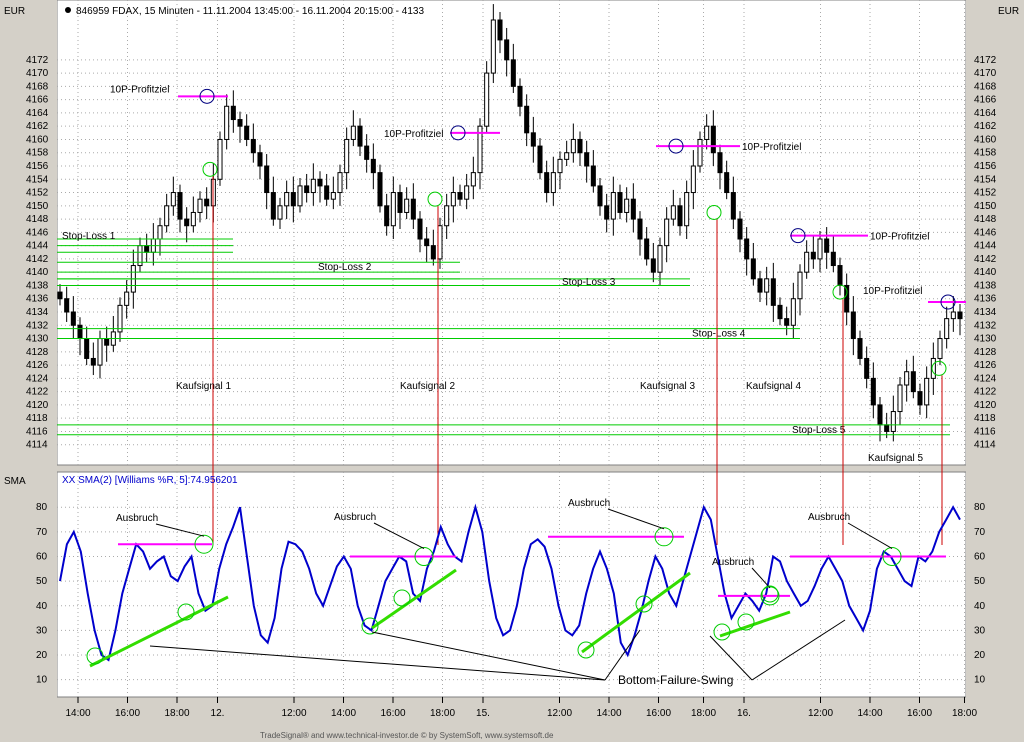 This screenshot has width=1024, height=742. What do you see at coordinates (985, 179) in the screenshot?
I see `price-tick-right: 4154` at bounding box center [985, 179].